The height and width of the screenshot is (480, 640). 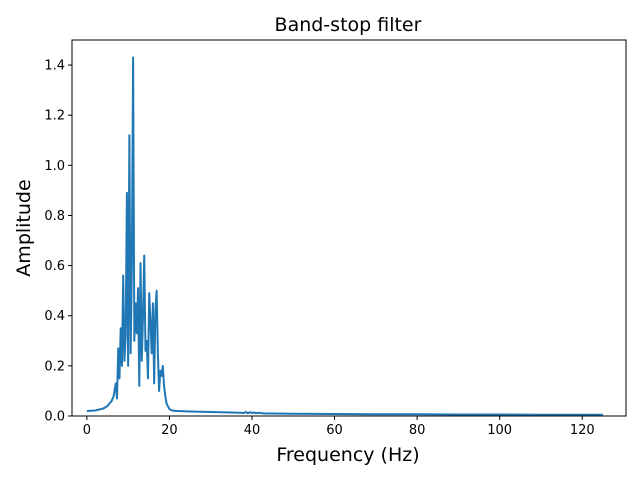 What do you see at coordinates (54, 166) in the screenshot?
I see `y-tick-label: 1.0` at bounding box center [54, 166].